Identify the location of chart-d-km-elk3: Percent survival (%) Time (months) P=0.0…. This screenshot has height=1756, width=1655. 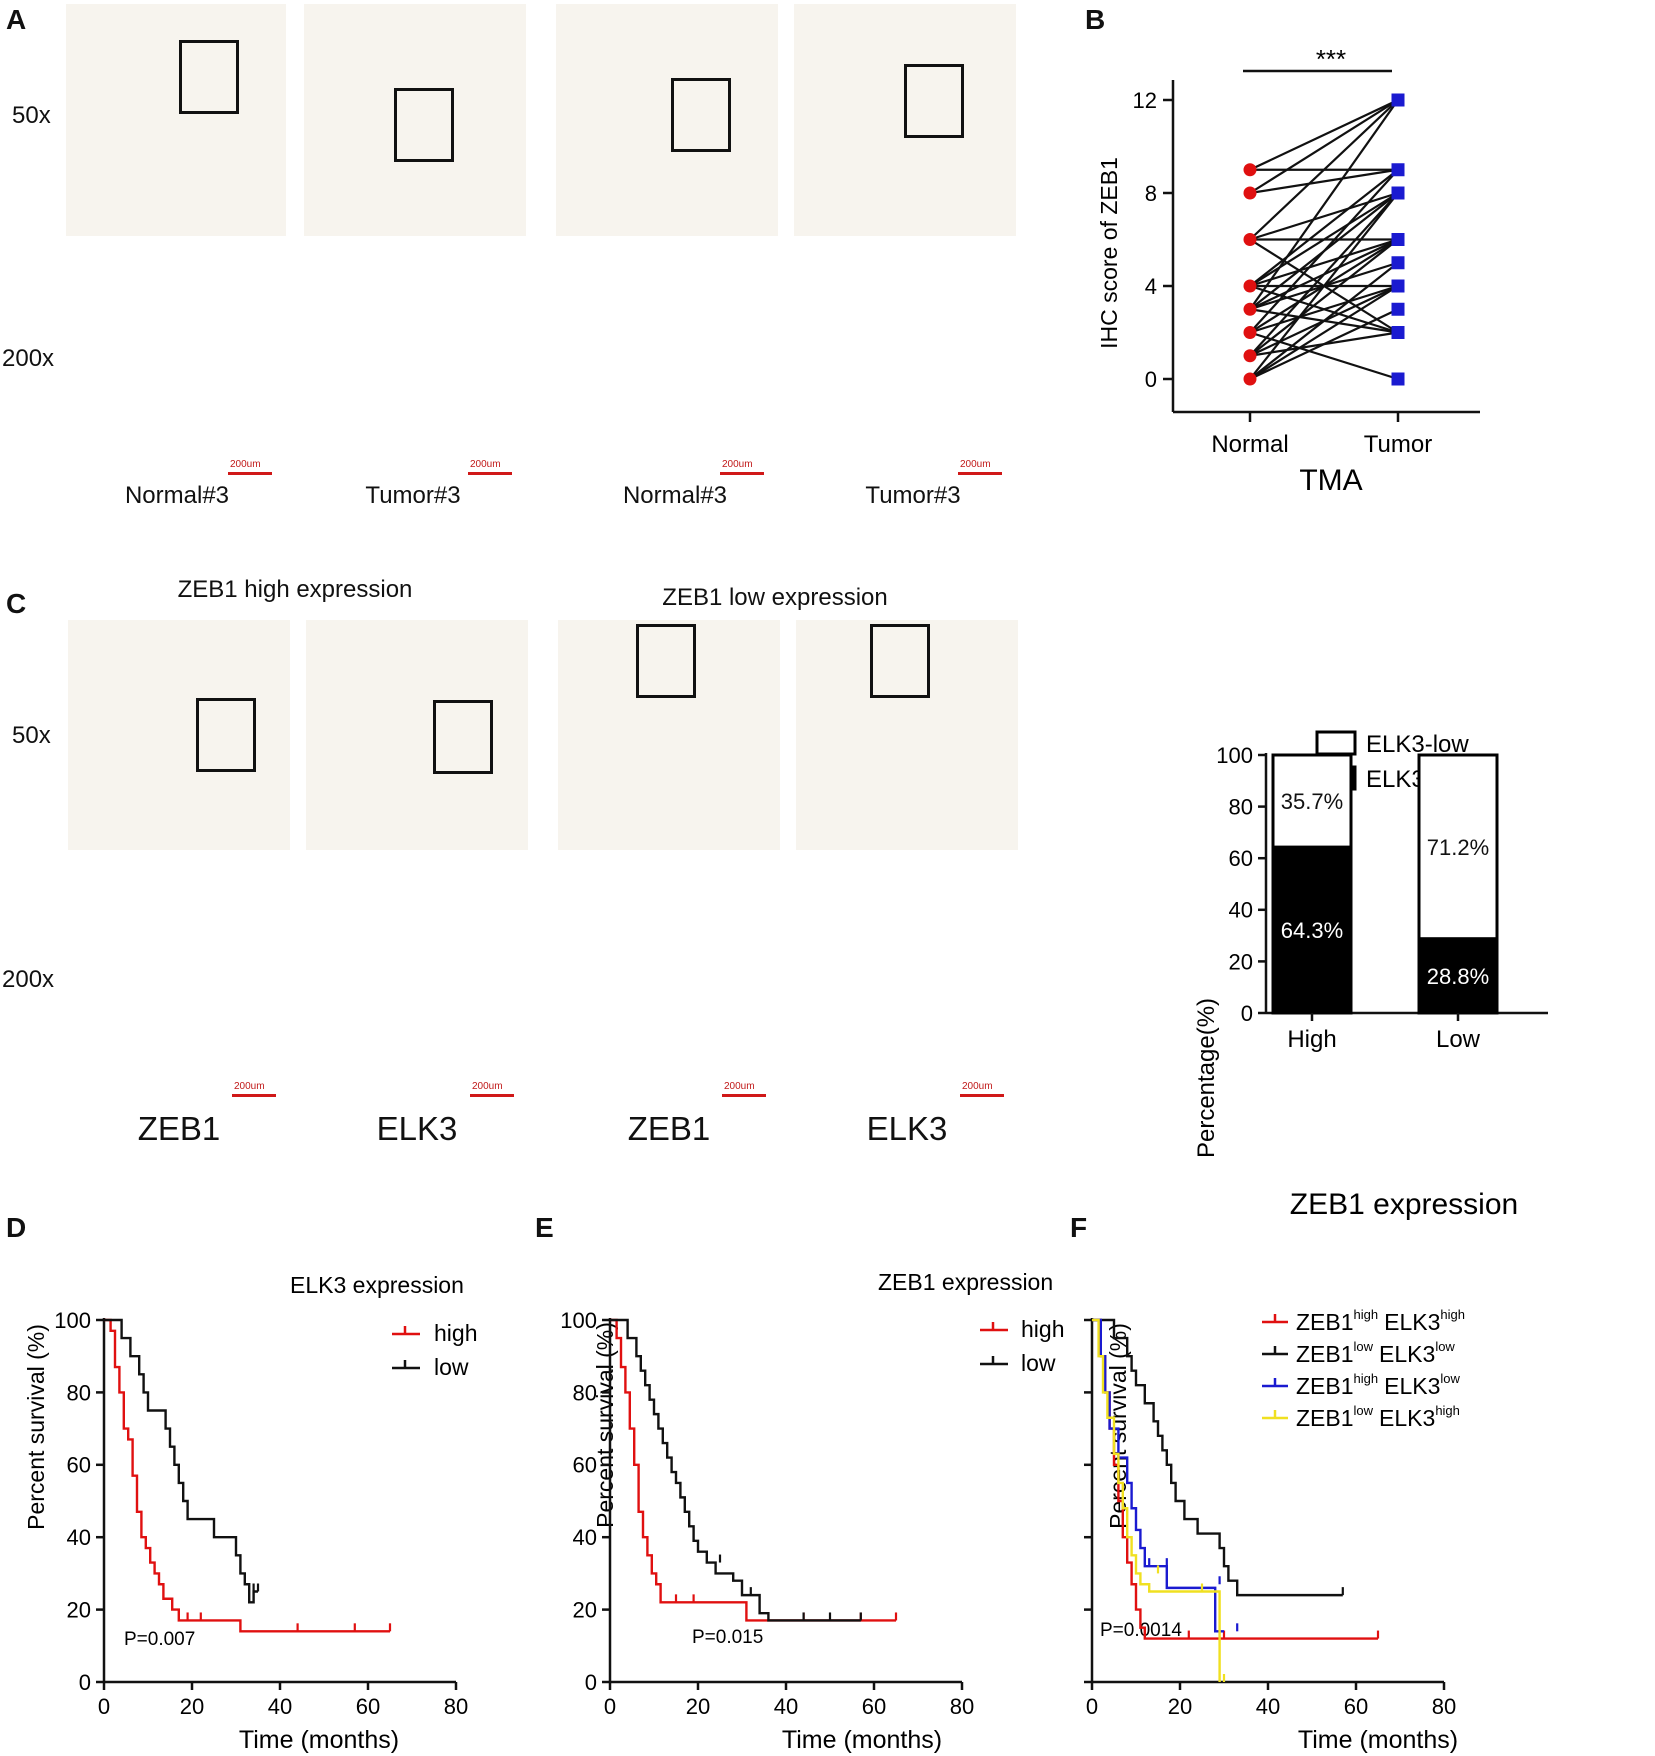
(250, 1513).